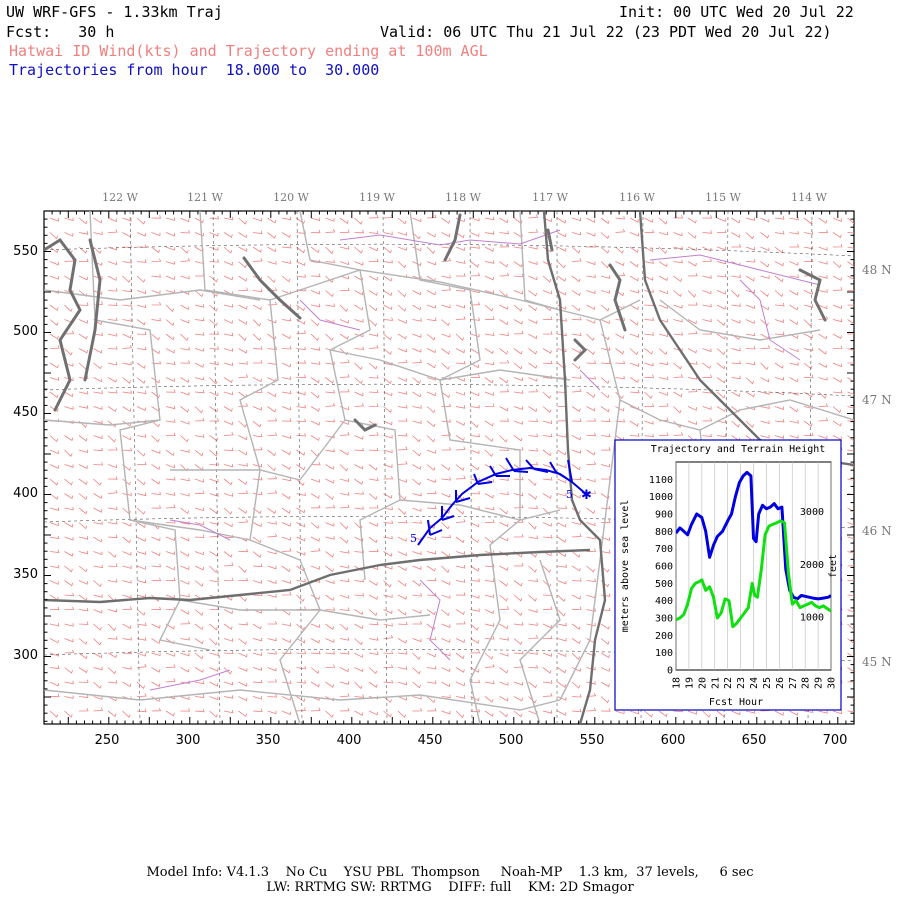 This screenshot has width=900, height=900. I want to click on inset-x-tick-label: 23, so click(741, 683).